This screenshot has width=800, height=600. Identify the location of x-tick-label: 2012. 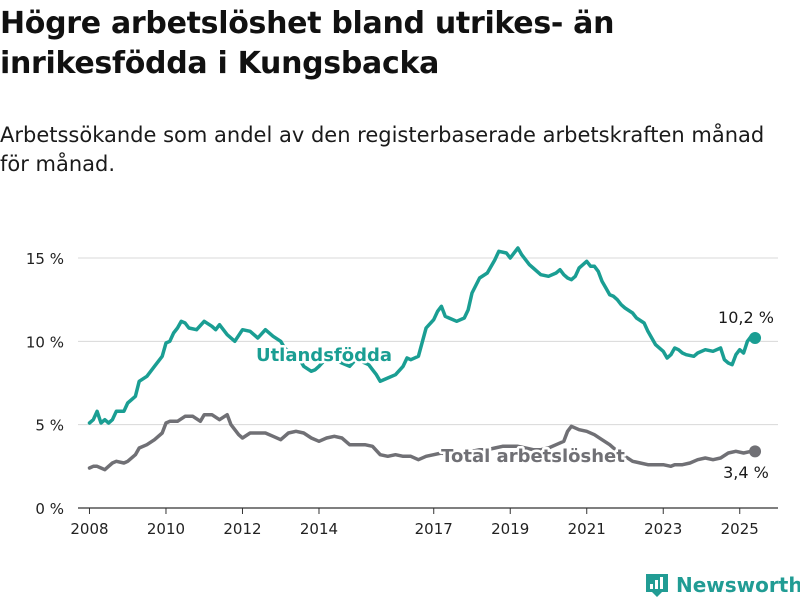
(242, 529).